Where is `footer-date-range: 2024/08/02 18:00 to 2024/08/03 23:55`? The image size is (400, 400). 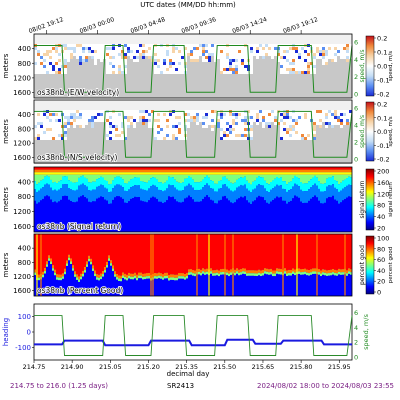 footer-date-range: 2024/08/02 18:00 to 2024/08/03 23:55 is located at coordinates (325, 386).